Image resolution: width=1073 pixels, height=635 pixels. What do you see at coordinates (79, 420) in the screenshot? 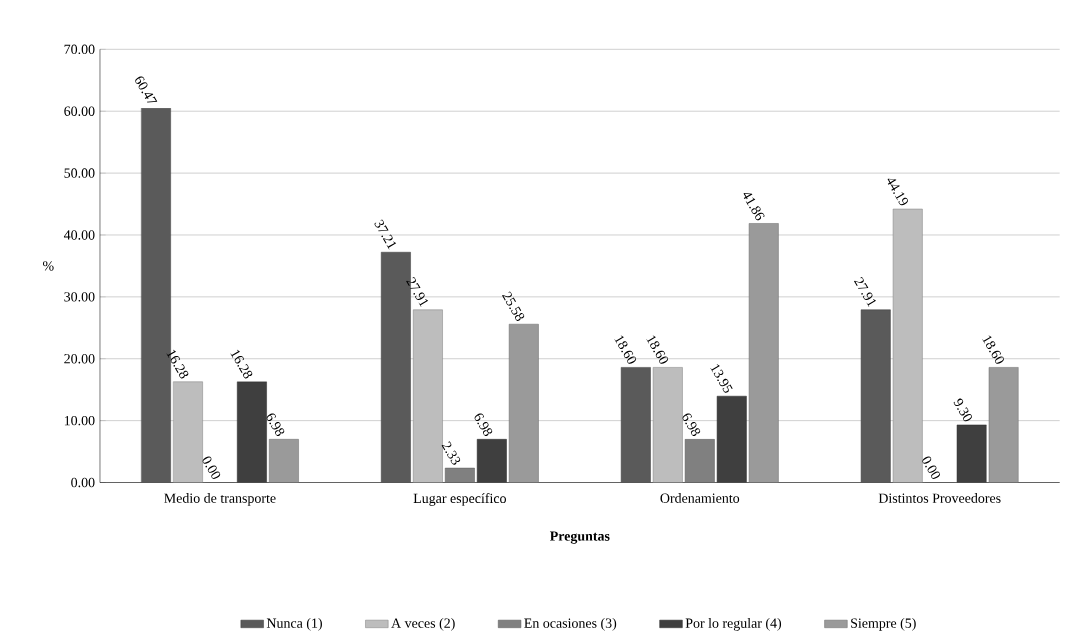
I see `y-tick-label: 10.00` at bounding box center [79, 420].